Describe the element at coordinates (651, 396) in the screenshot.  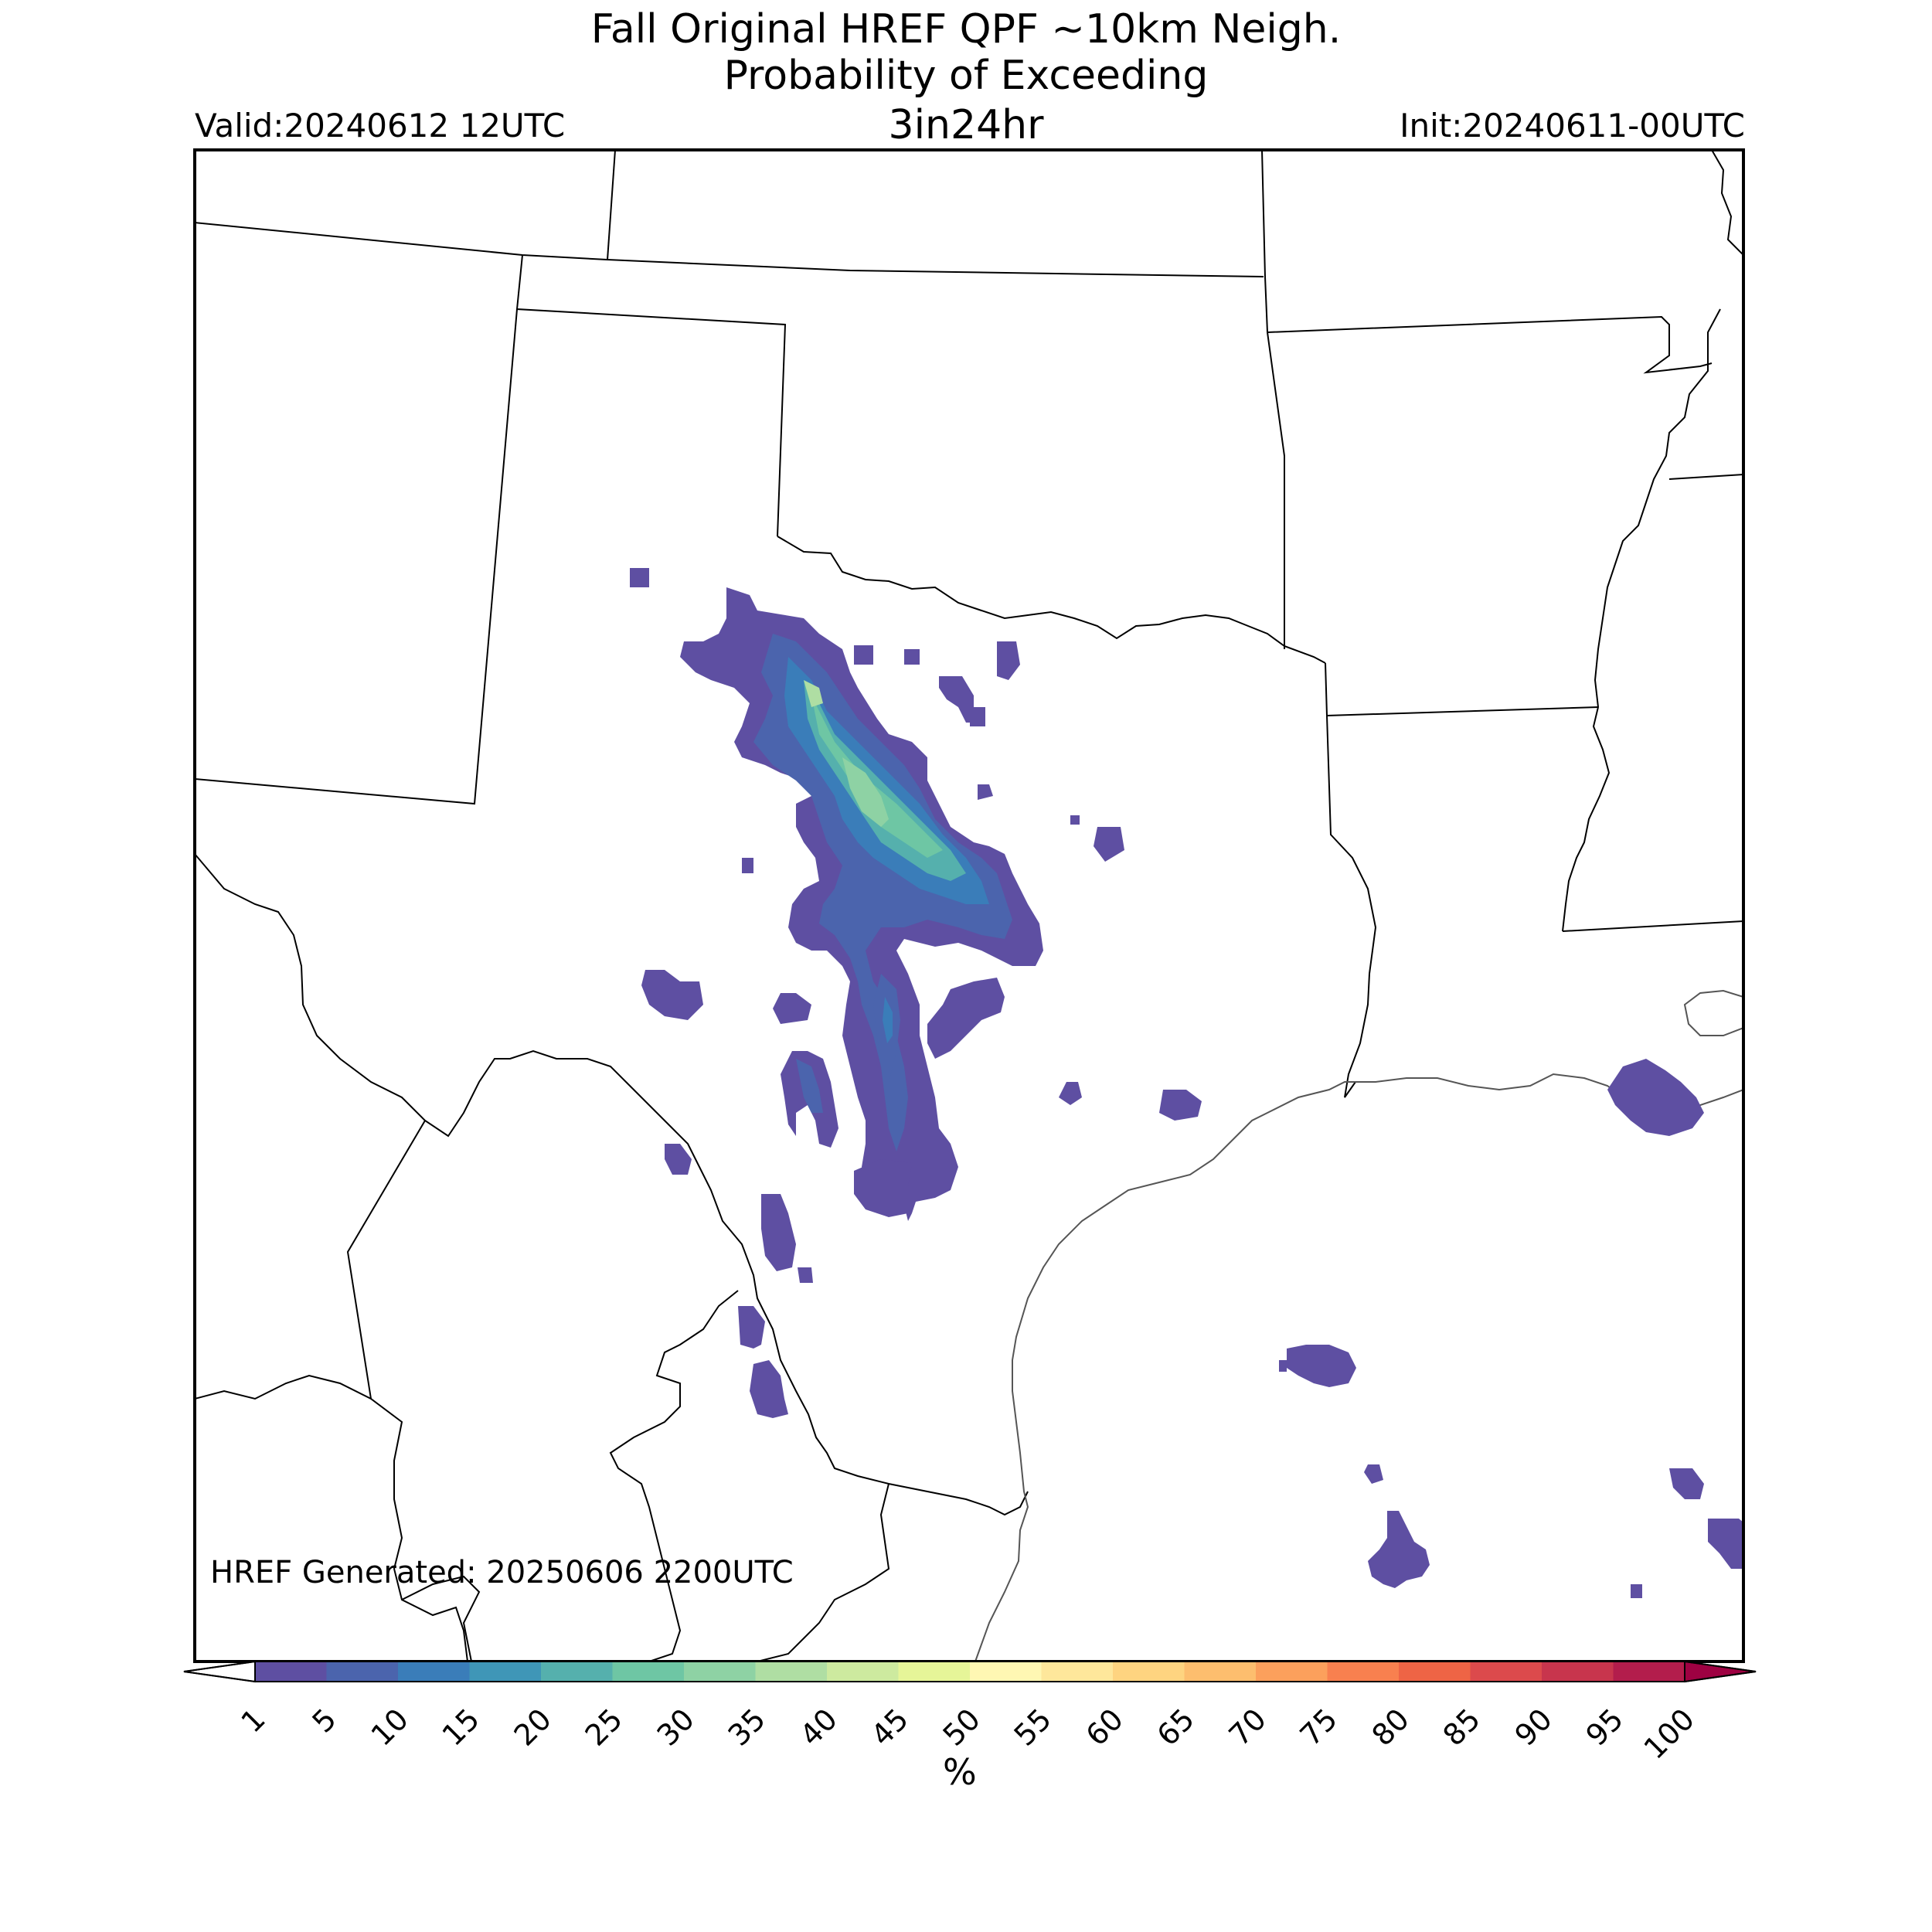
I see `state-boundary-ks-ok` at that location.